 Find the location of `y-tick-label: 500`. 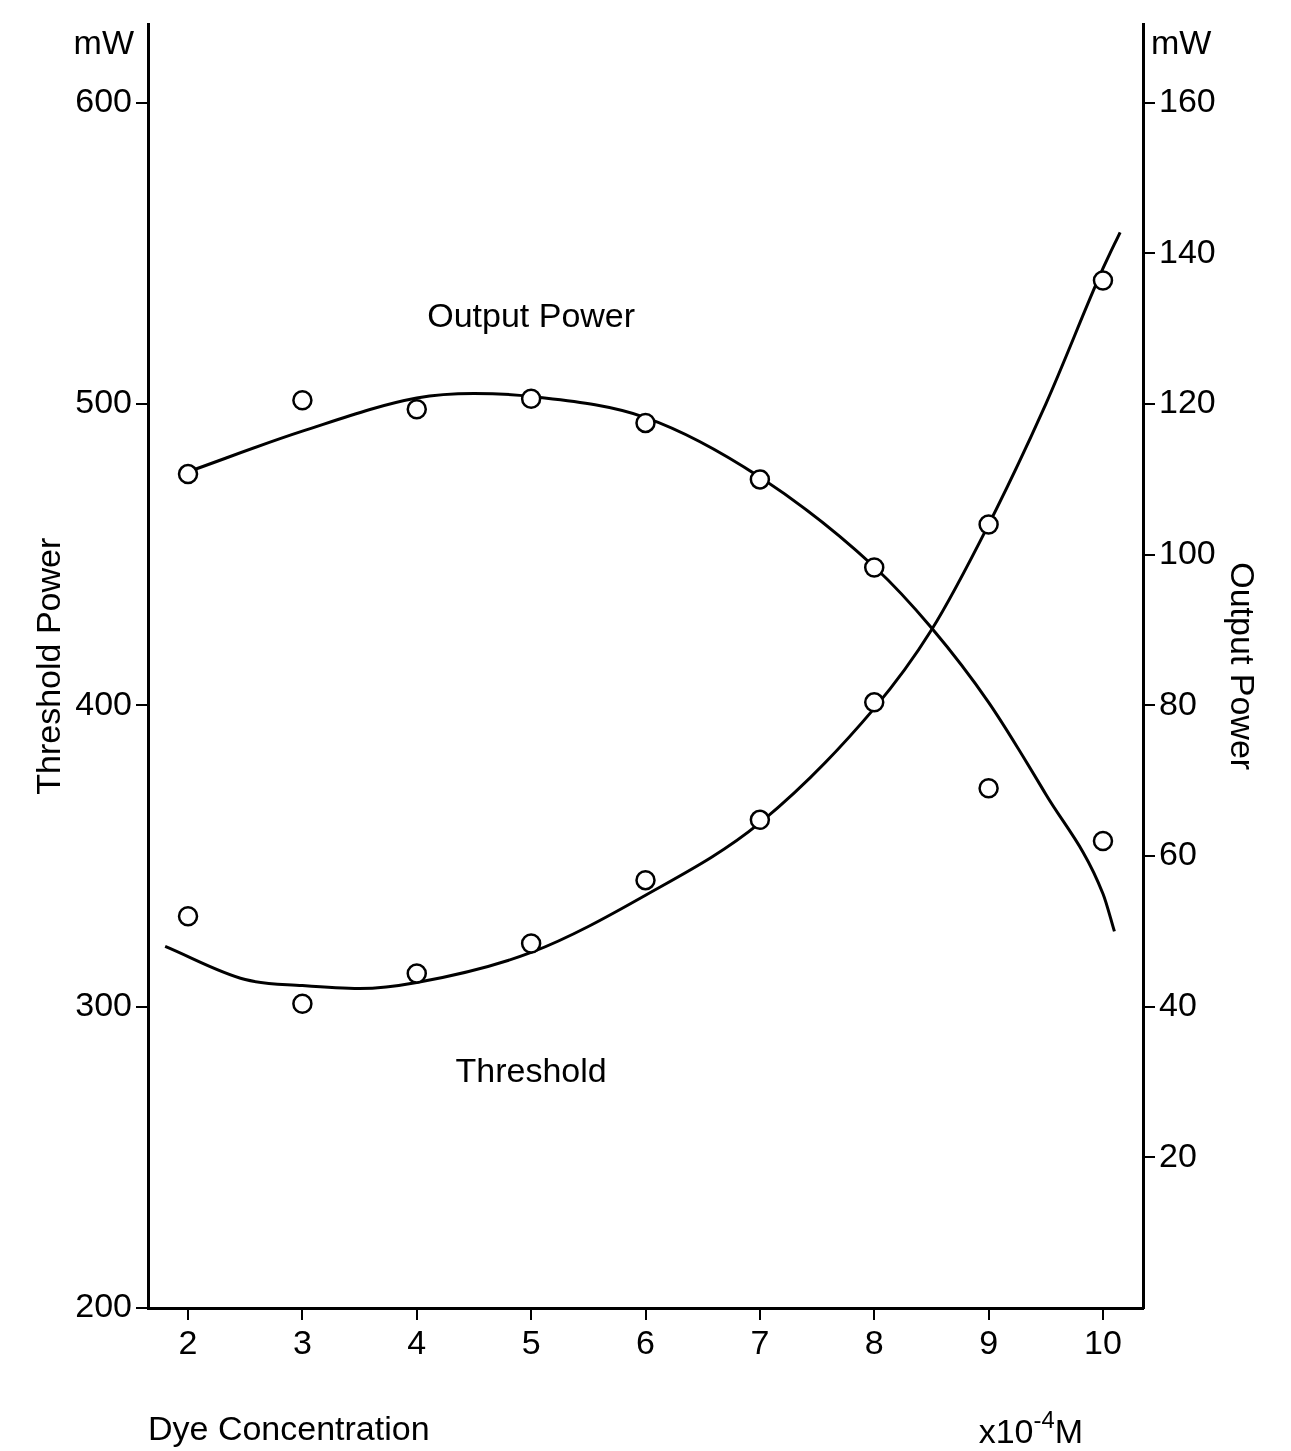

y-tick-label: 500 is located at coordinates (103, 401).